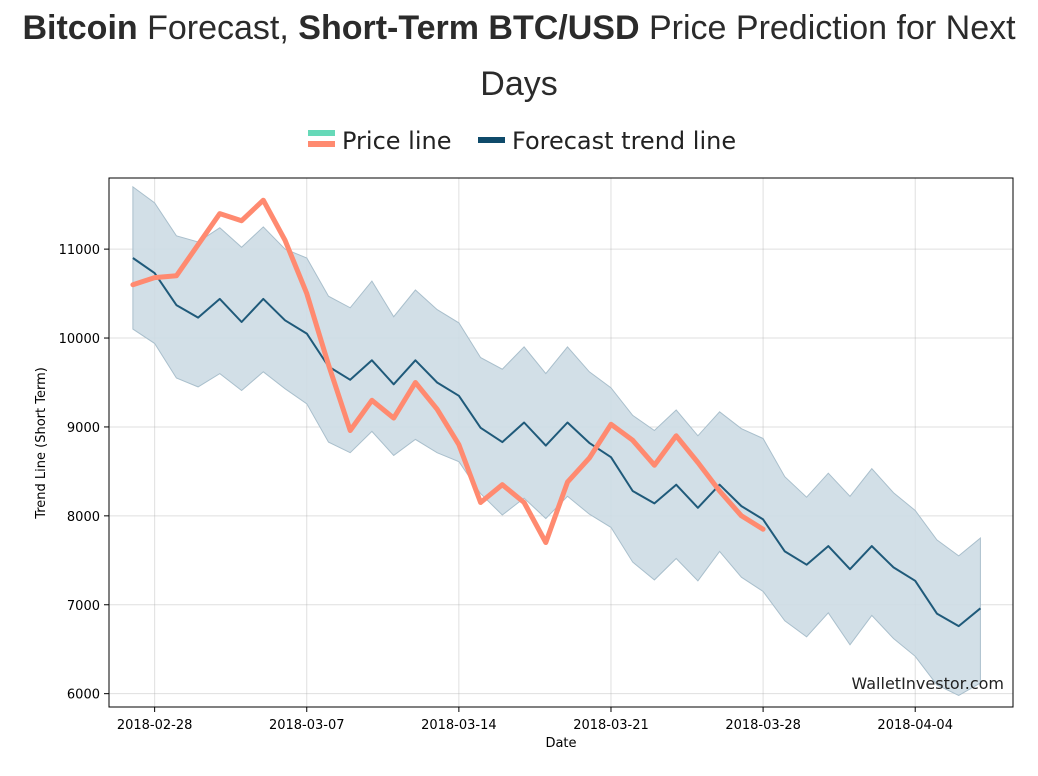  I want to click on x-tick-label: 2018-02-28, so click(155, 725).